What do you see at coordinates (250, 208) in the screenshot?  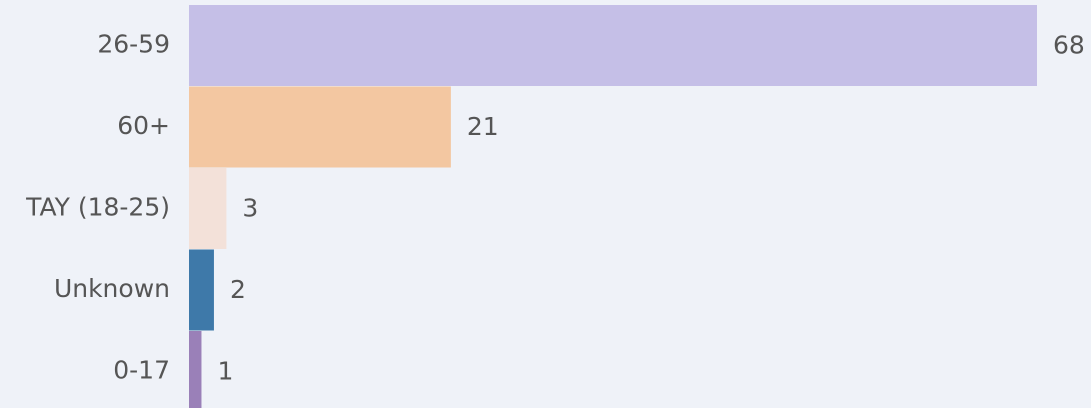 I see `value-label: 3` at bounding box center [250, 208].